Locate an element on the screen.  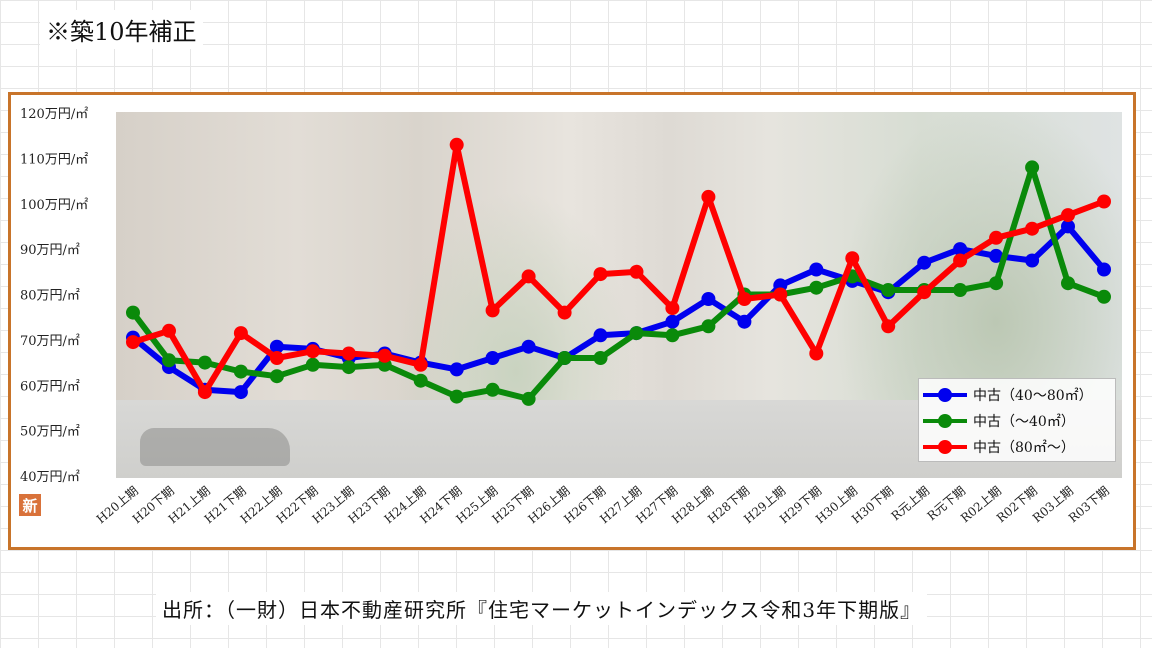
legend-label-blue: 中古（40～80㎡） is located at coordinates (1033, 396).